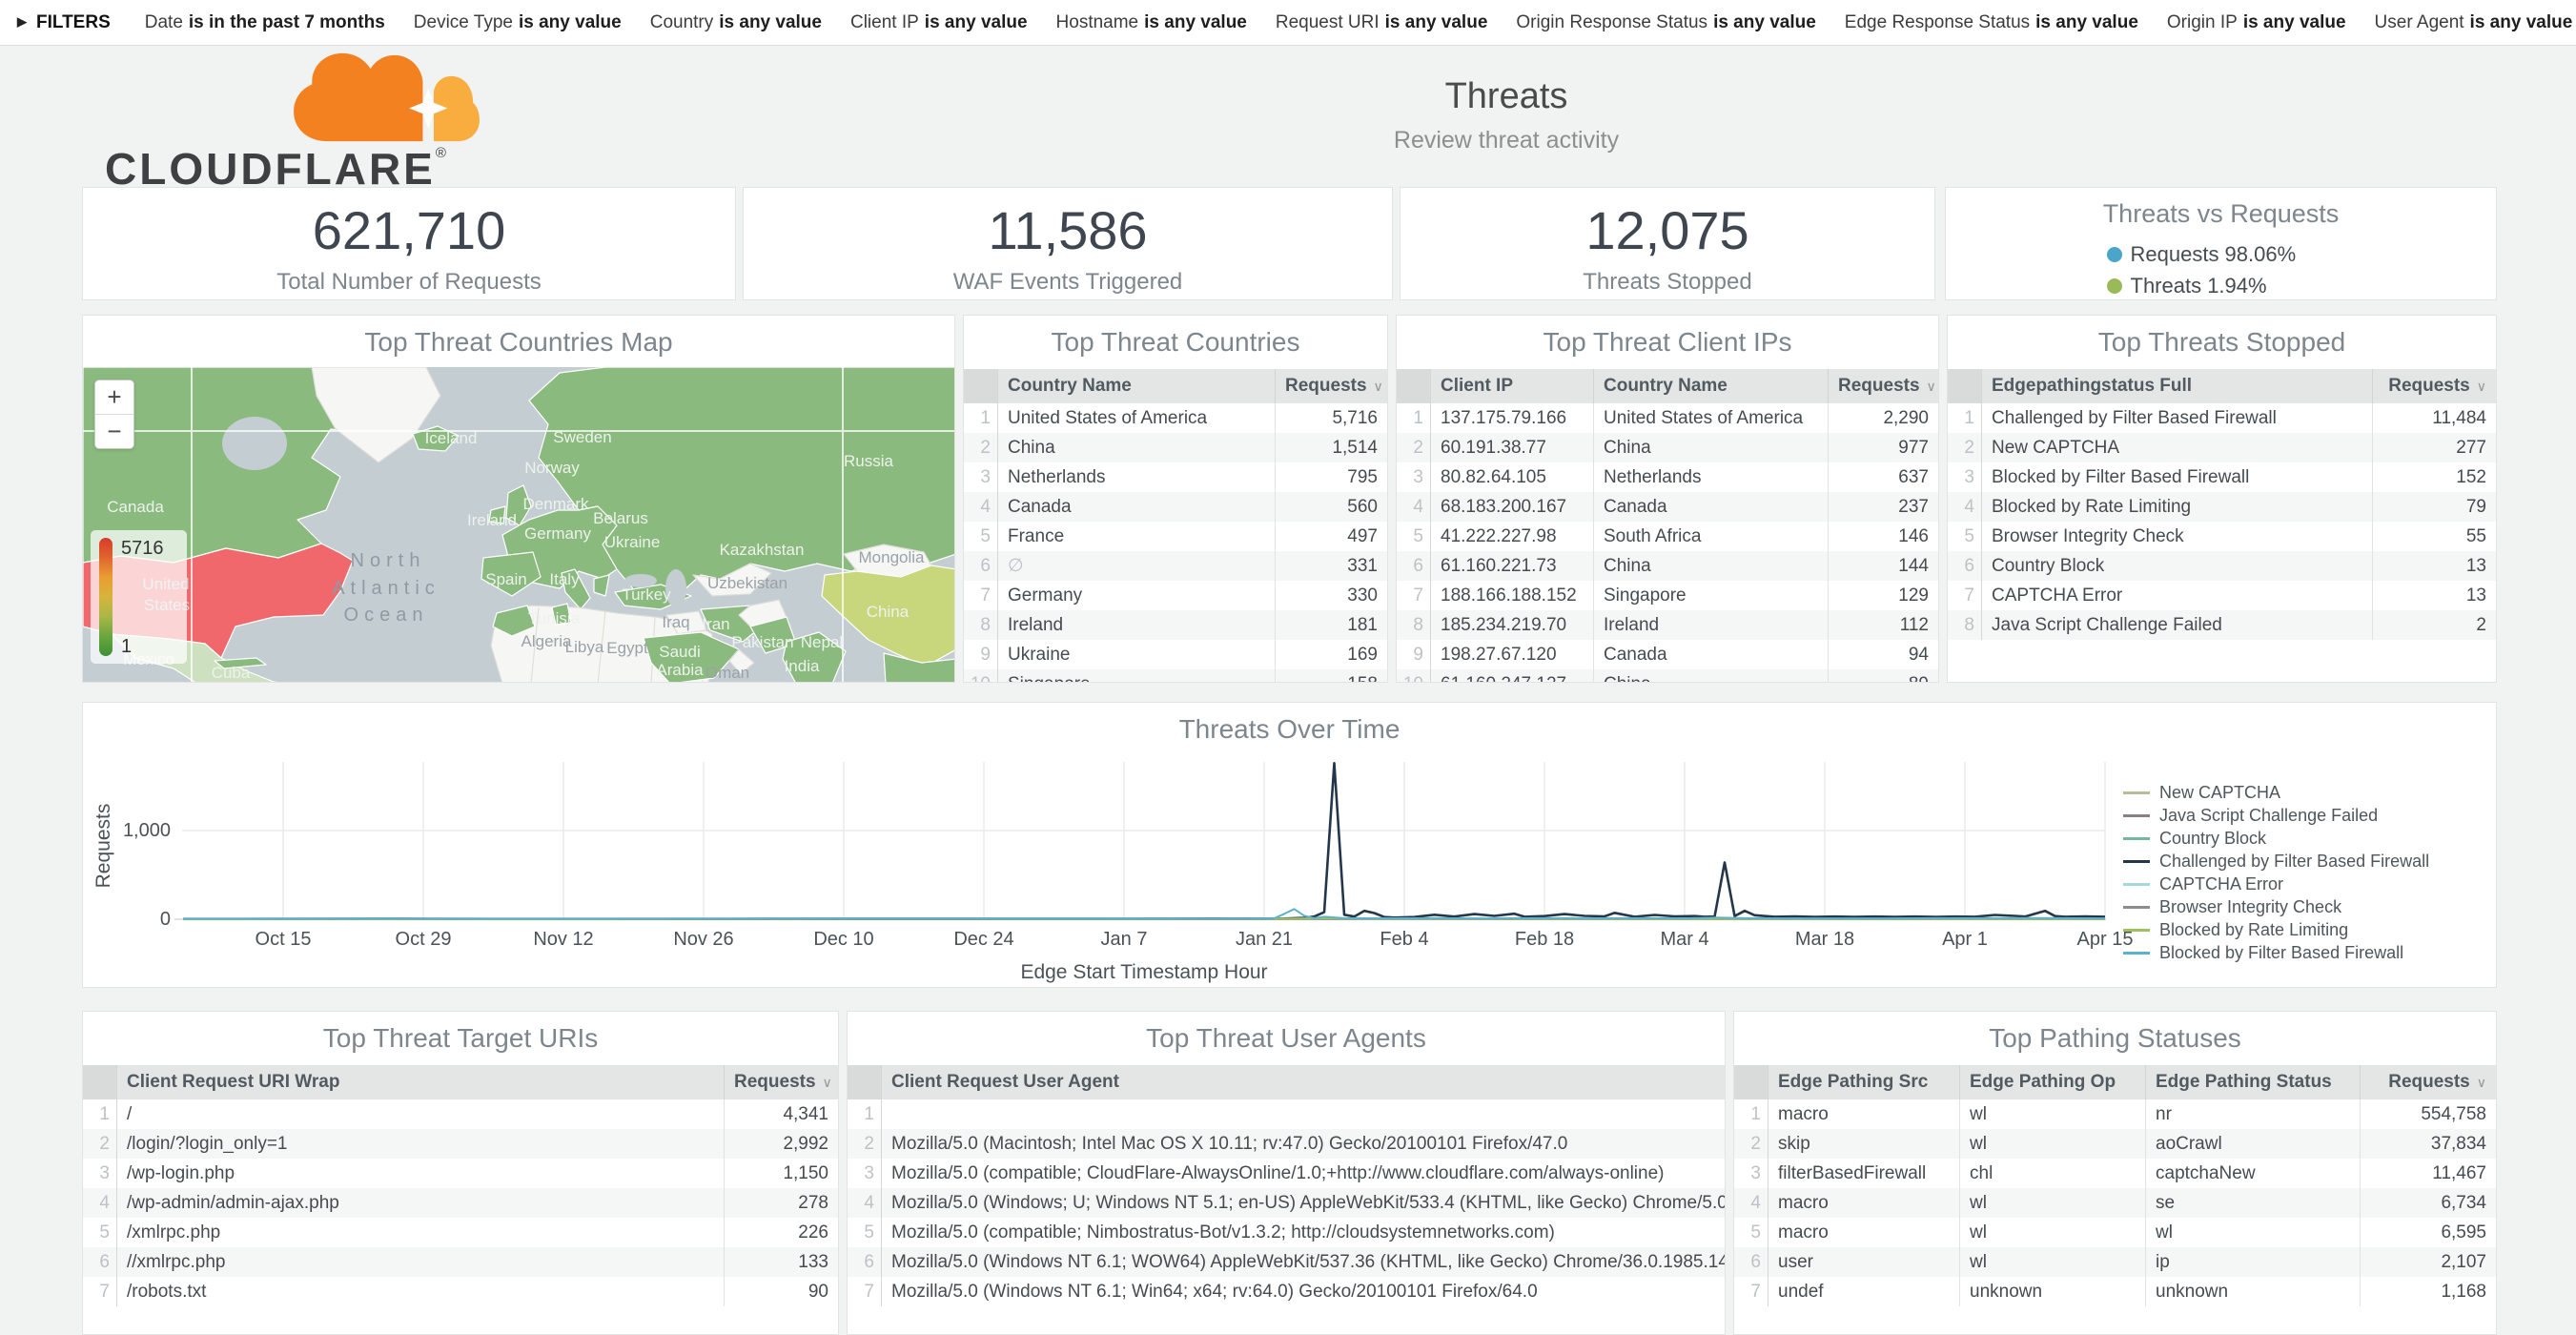 The image size is (2576, 1335). I want to click on row-index: 4, so click(1414, 507).